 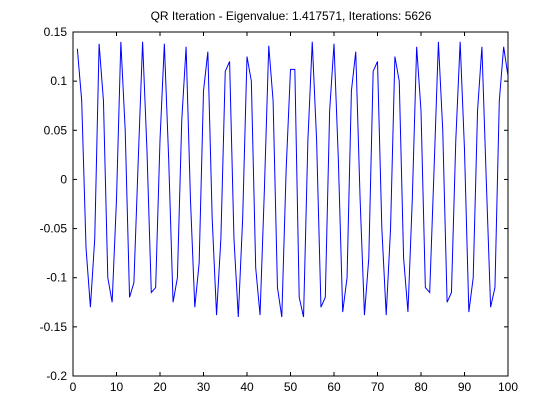 I want to click on y-tick-label: -0.1, so click(x=56, y=278).